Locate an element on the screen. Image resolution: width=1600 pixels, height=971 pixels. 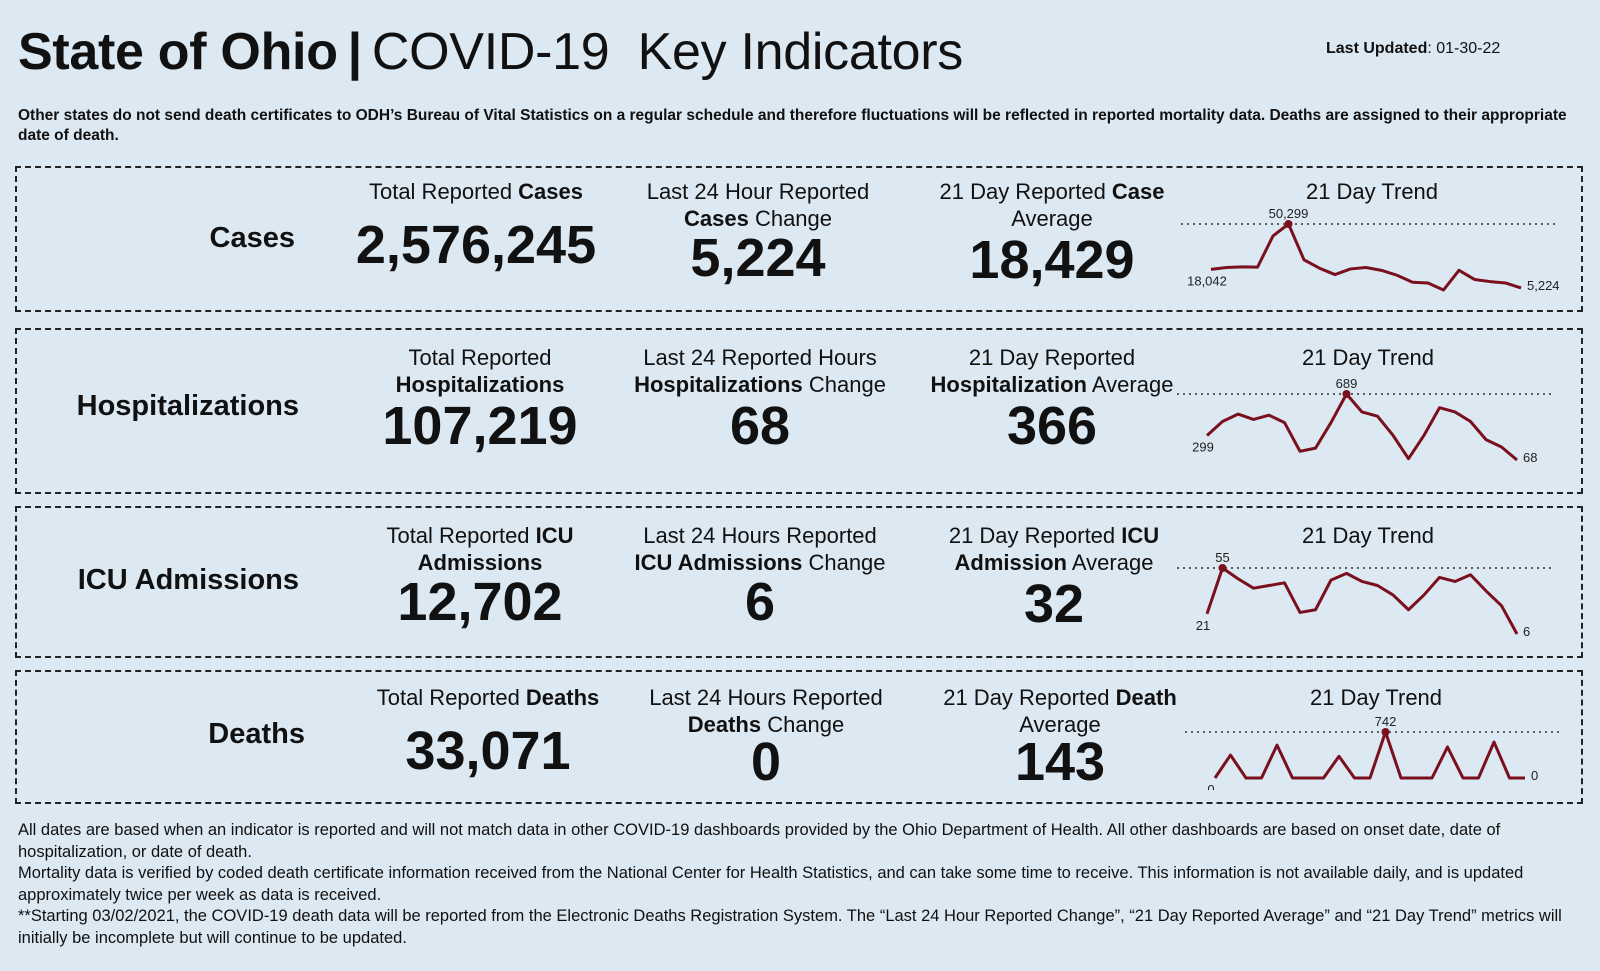
icu-avg-metric: 21 Day Reported ICU Admission Average 32 is located at coordinates (1054, 578).